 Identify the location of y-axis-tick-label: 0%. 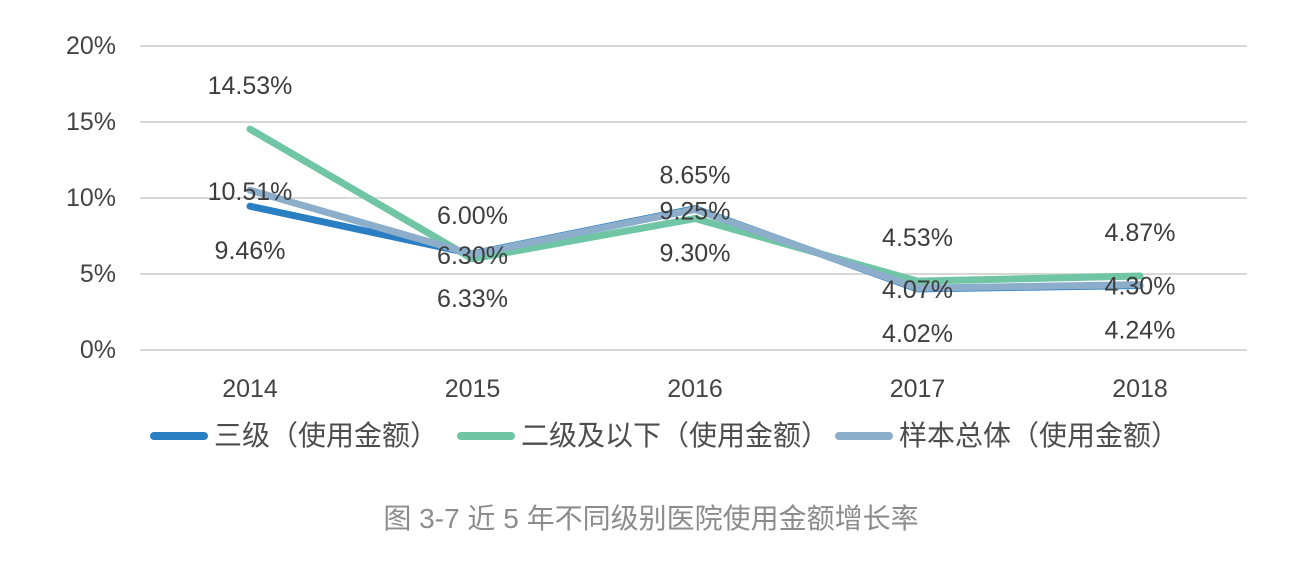
(98, 350).